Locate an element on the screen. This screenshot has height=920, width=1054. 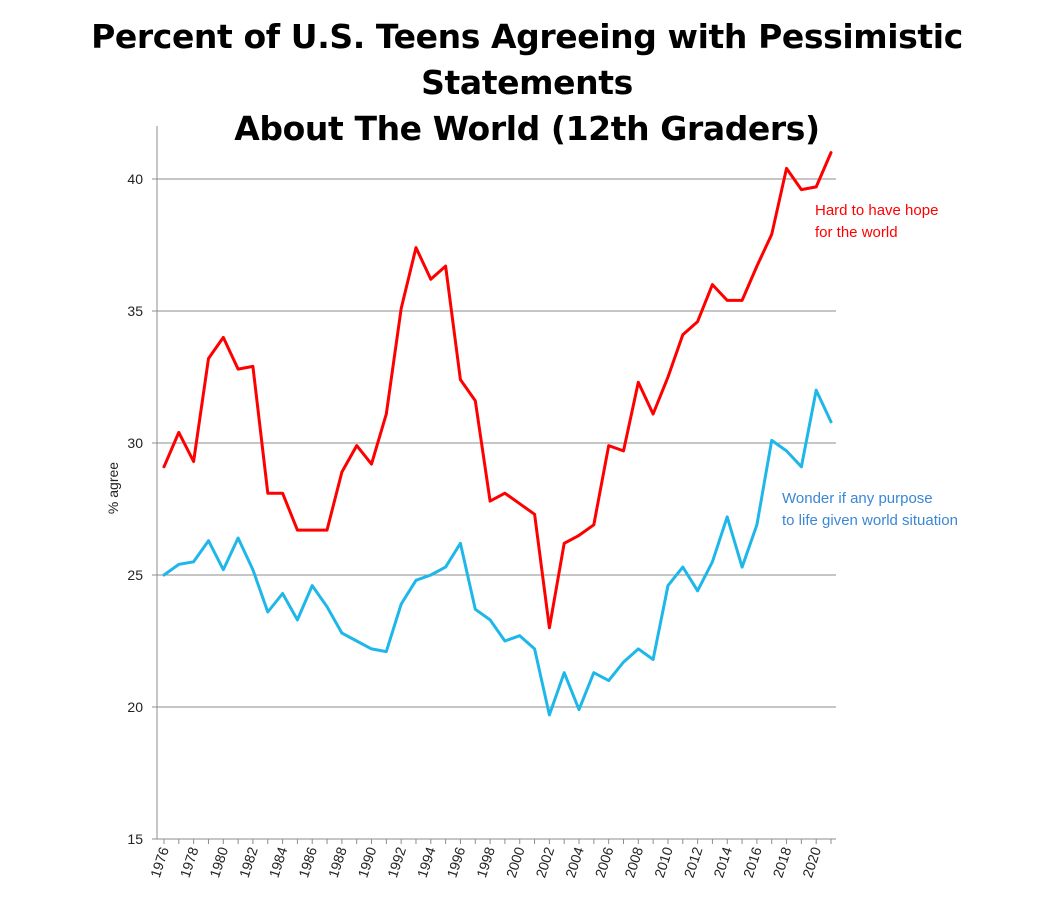
data-point-s1-1995 is located at coordinates (445, 266).